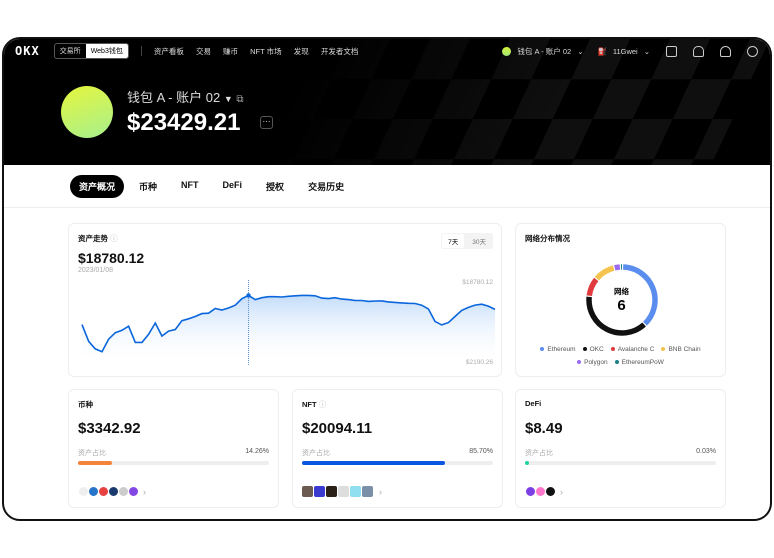 Image resolution: width=774 pixels, height=558 pixels. What do you see at coordinates (240, 99) in the screenshot?
I see `copy-icon: ⧉` at bounding box center [240, 99].